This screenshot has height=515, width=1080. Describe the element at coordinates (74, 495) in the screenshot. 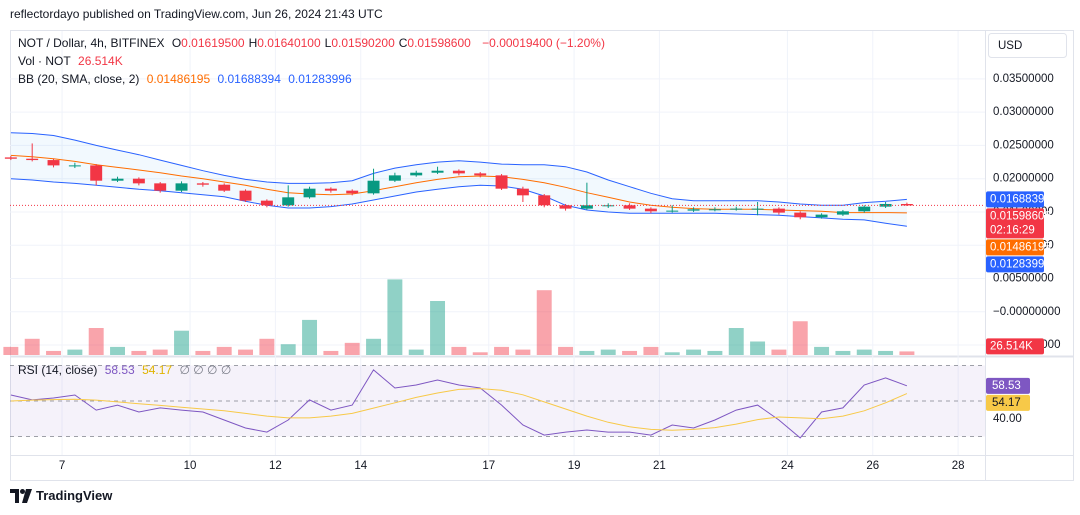

I see `brand-name: TradingView` at that location.